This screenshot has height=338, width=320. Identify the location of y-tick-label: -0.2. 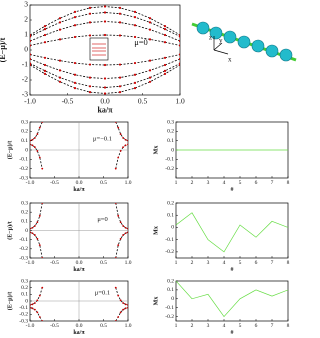
(169, 252).